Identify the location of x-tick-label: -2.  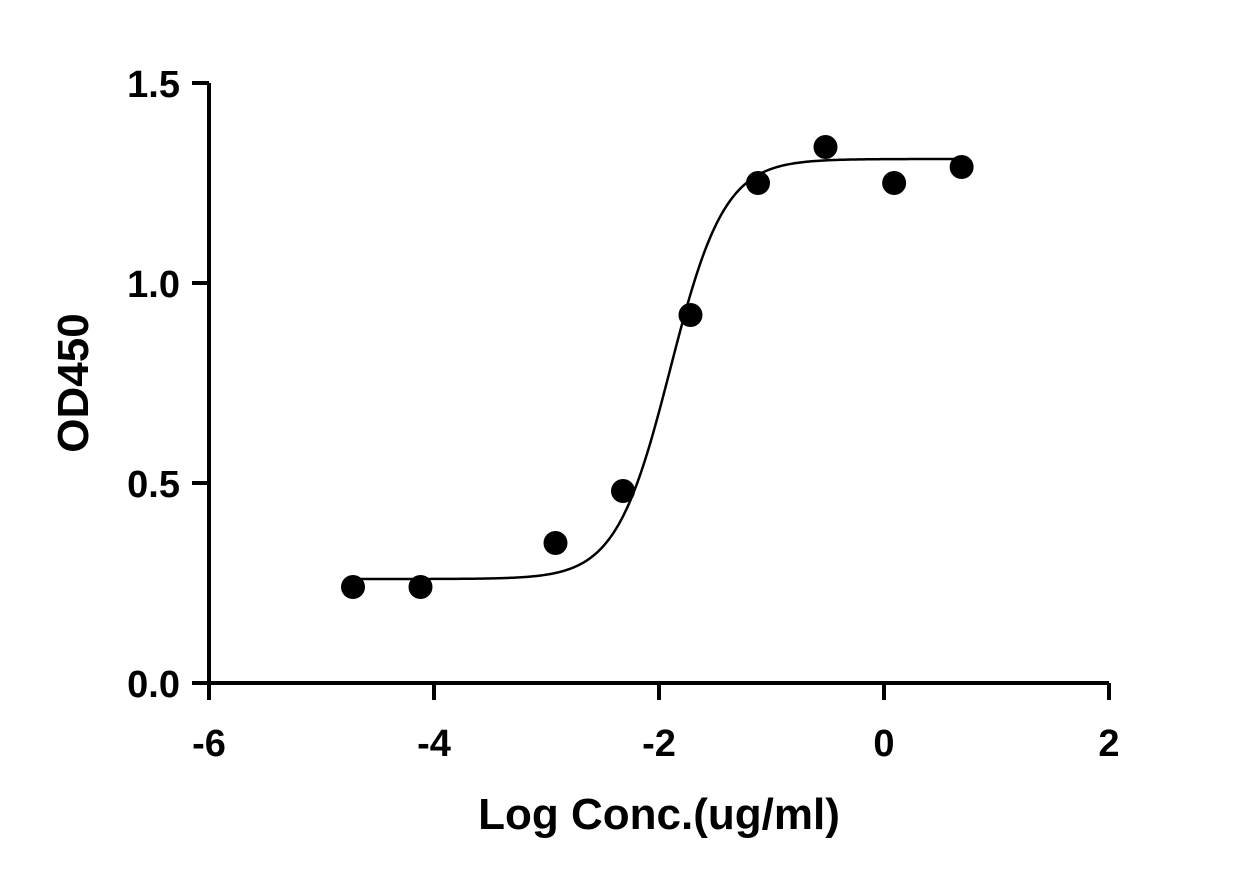
(659, 744).